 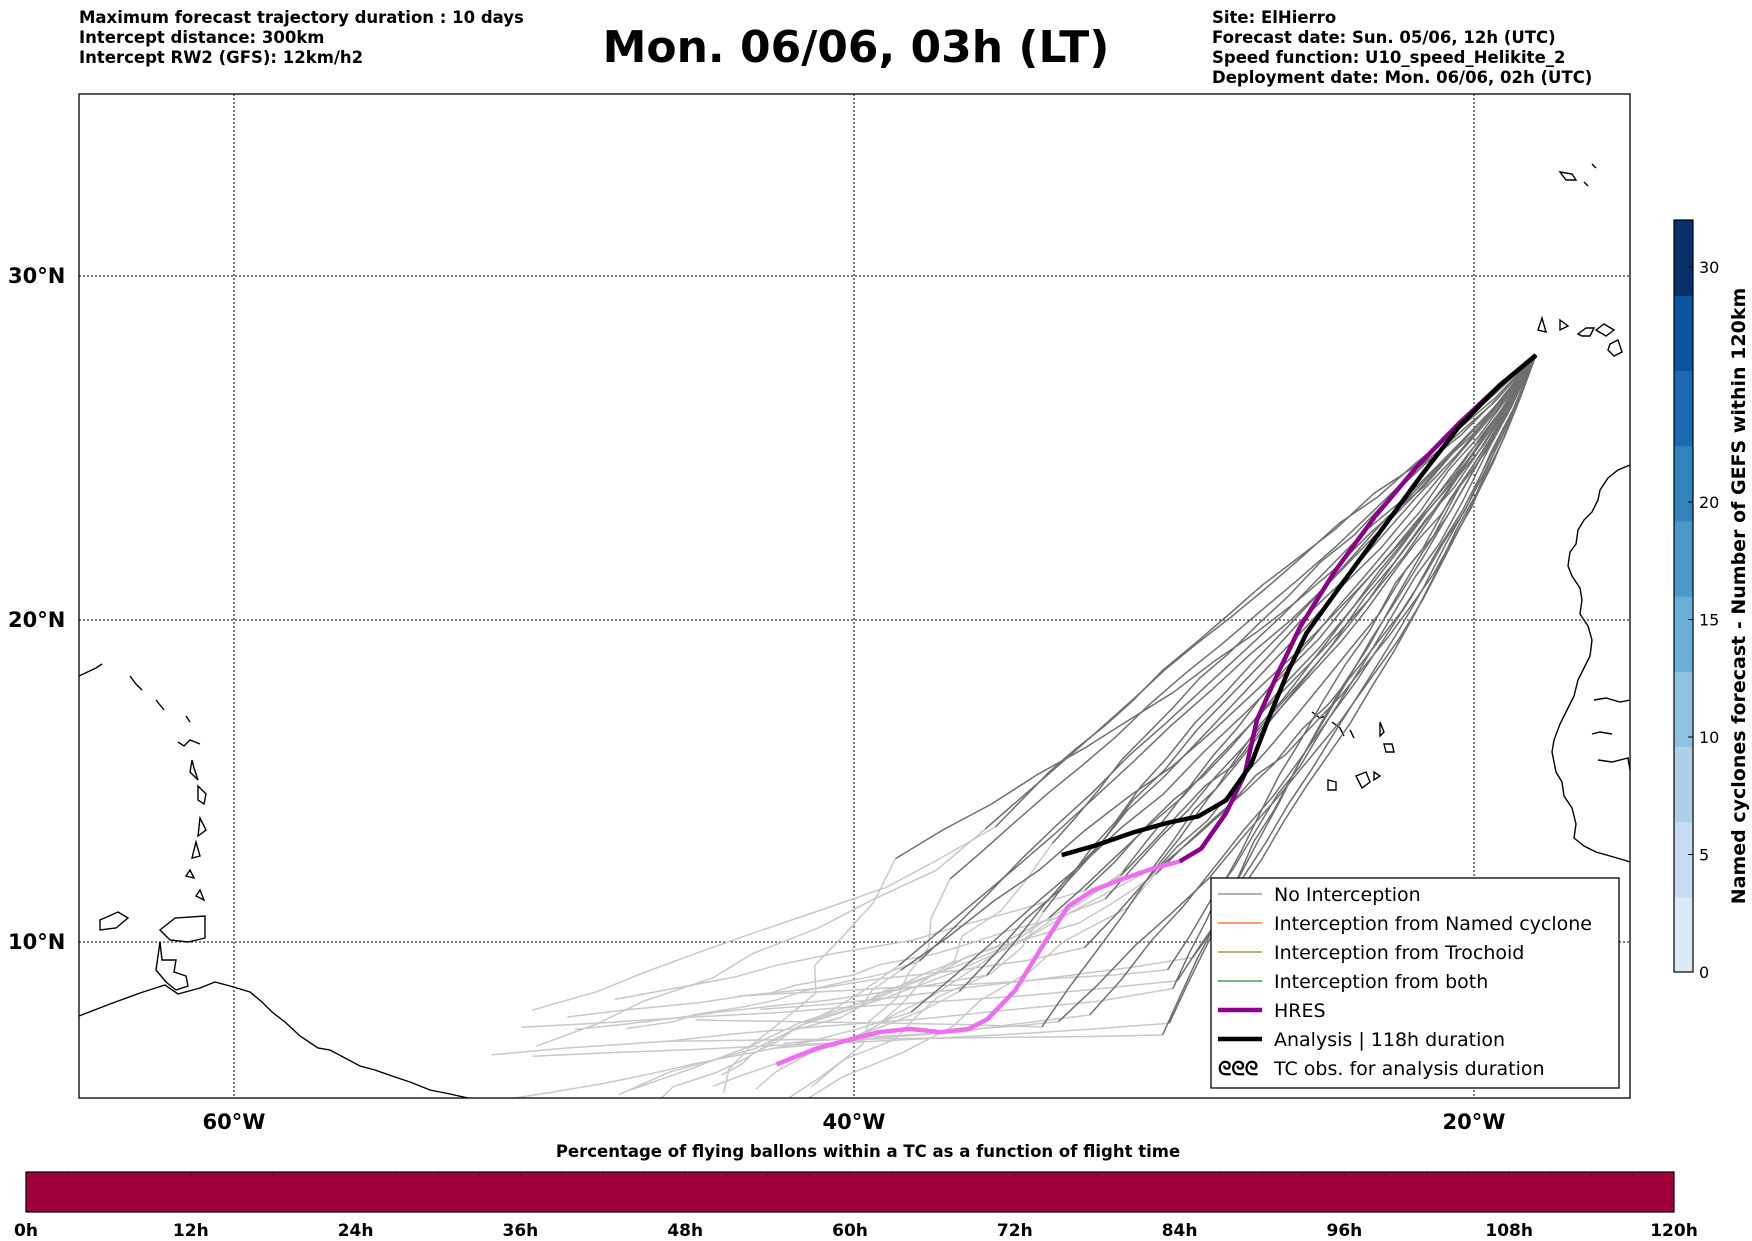 I want to click on tc-obs-symbol-icon: ᘓᘓᘓ, so click(x=1238, y=1069).